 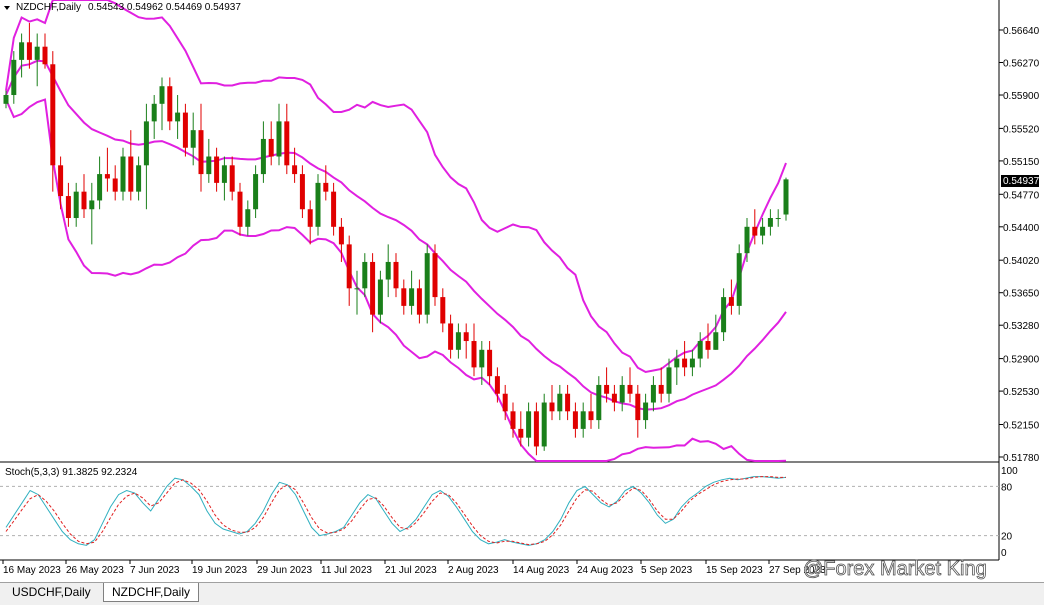 I want to click on time-axis-label: 5 Sep 2023, so click(x=667, y=570).